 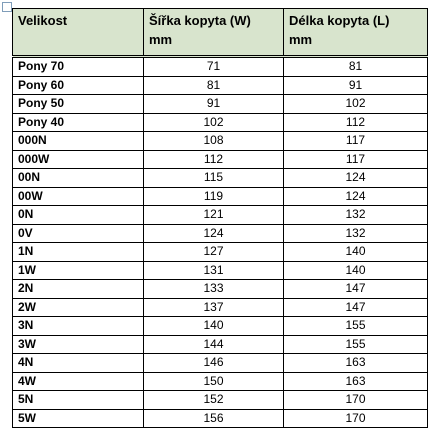 What do you see at coordinates (213, 196) in the screenshot?
I see `value-cell: 119` at bounding box center [213, 196].